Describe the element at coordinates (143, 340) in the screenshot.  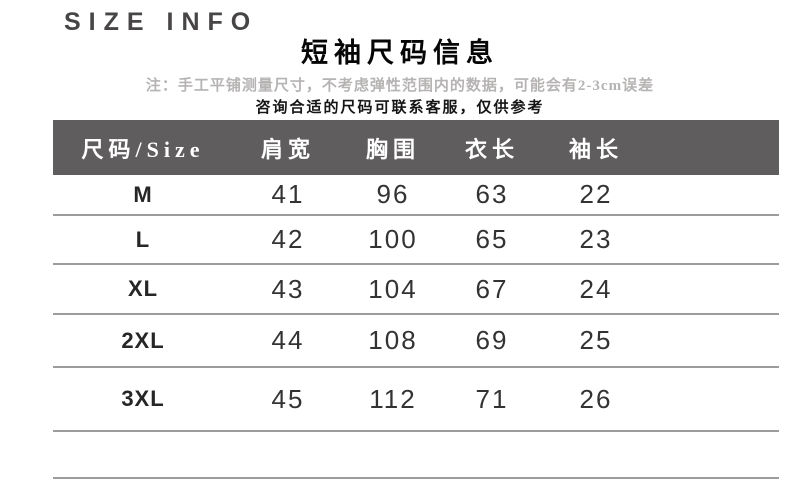
I see `size-label: 2XL` at that location.